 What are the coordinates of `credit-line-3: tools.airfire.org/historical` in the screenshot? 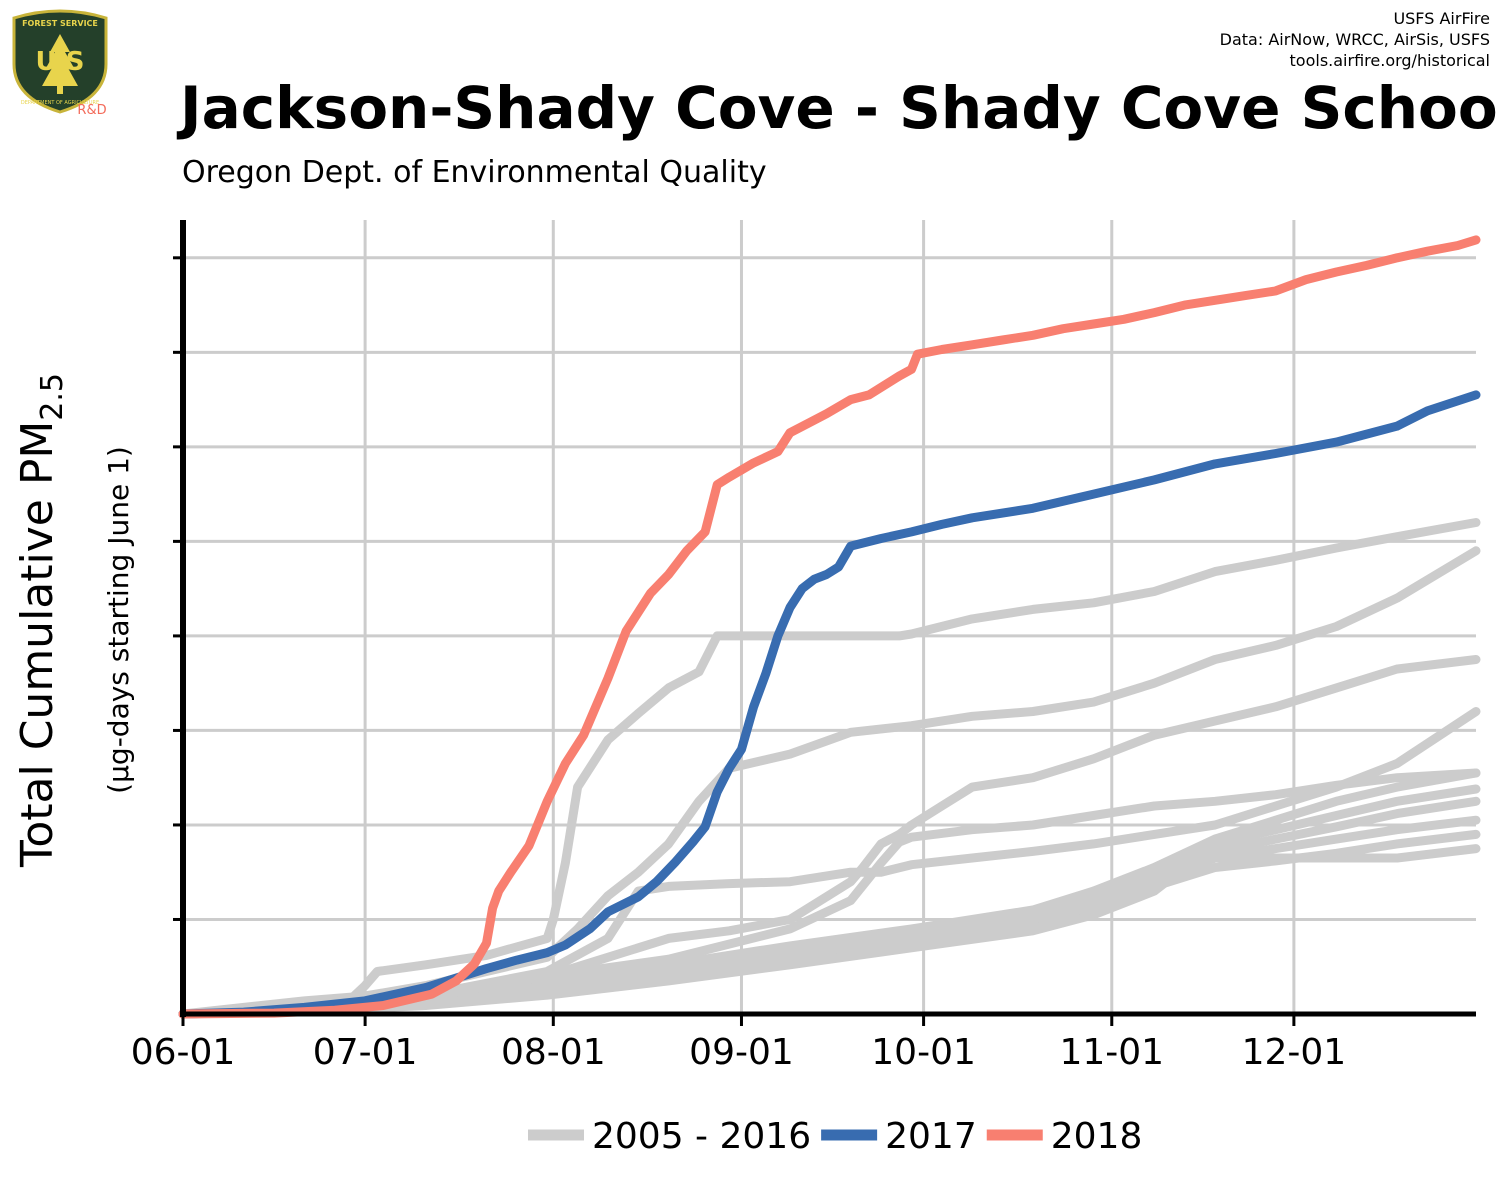 It's located at (1389, 60).